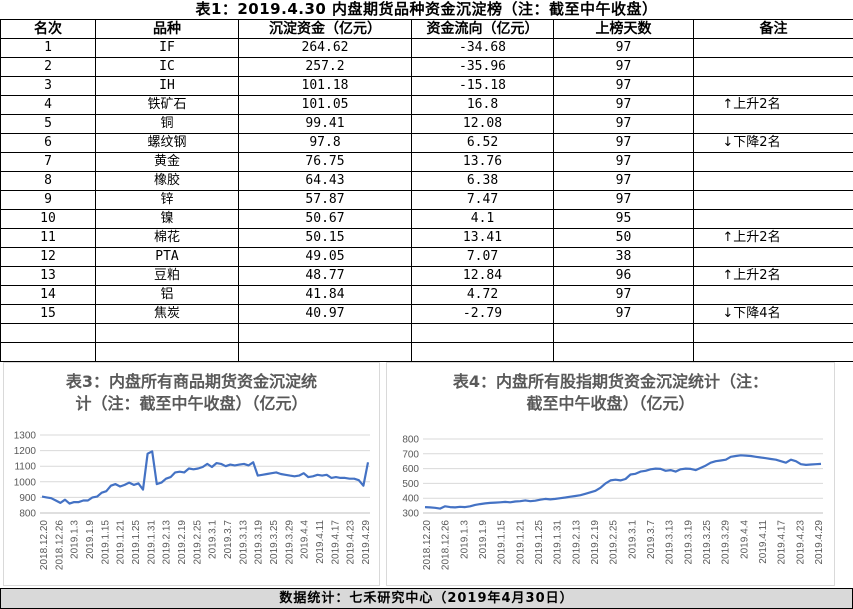  I want to click on fund-flow-cell: 13.41, so click(482, 238).